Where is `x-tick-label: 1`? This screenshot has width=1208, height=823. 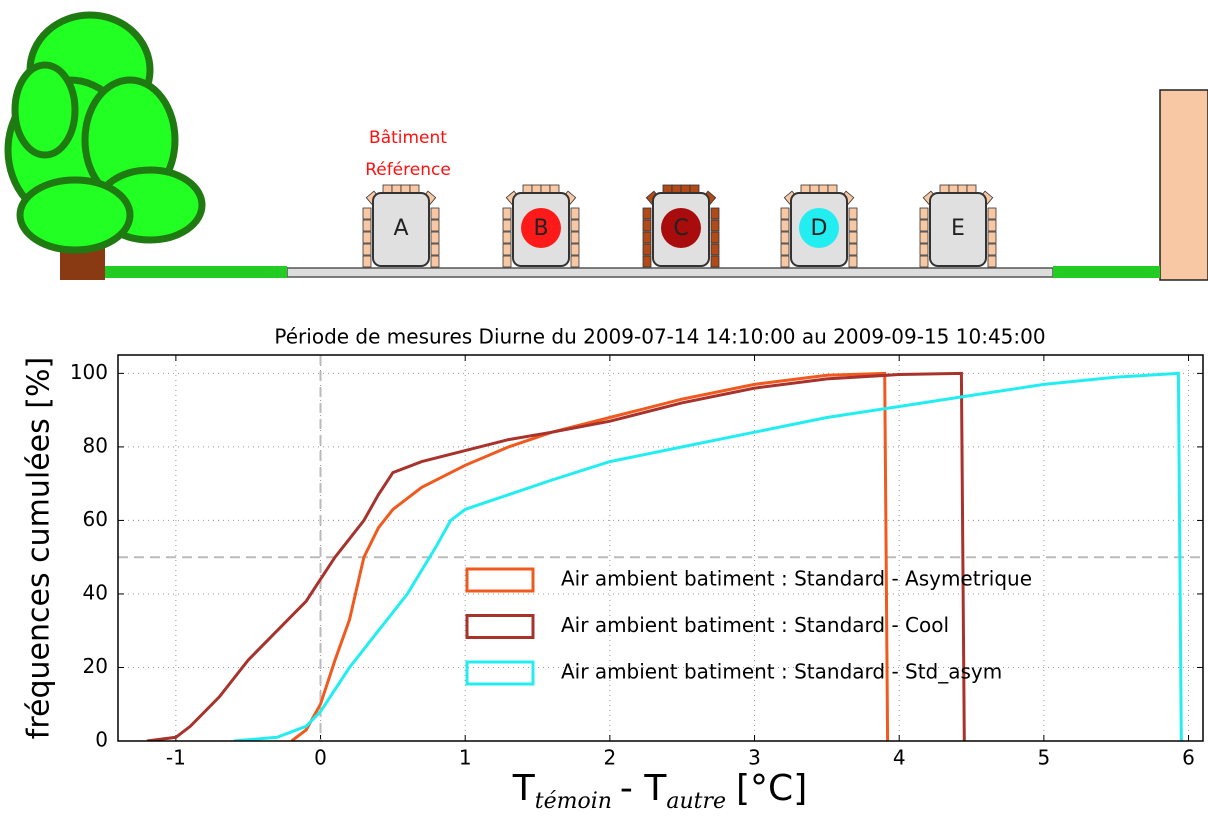
x-tick-label: 1 is located at coordinates (465, 758).